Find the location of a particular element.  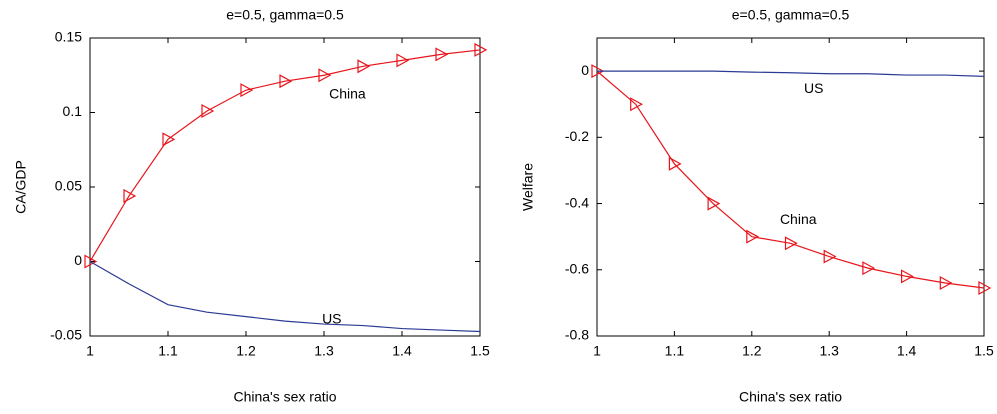

y-tick-label: -0.2 is located at coordinates (577, 136).